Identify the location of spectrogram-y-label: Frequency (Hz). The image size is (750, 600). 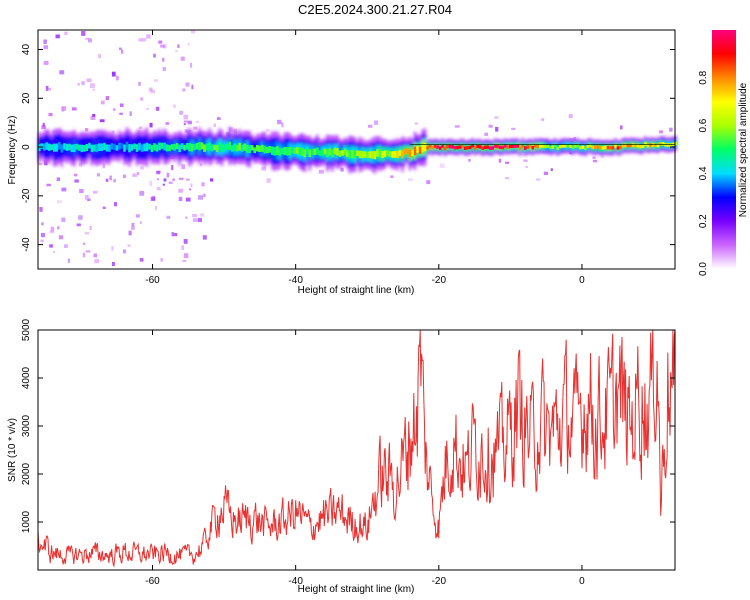
(12, 150).